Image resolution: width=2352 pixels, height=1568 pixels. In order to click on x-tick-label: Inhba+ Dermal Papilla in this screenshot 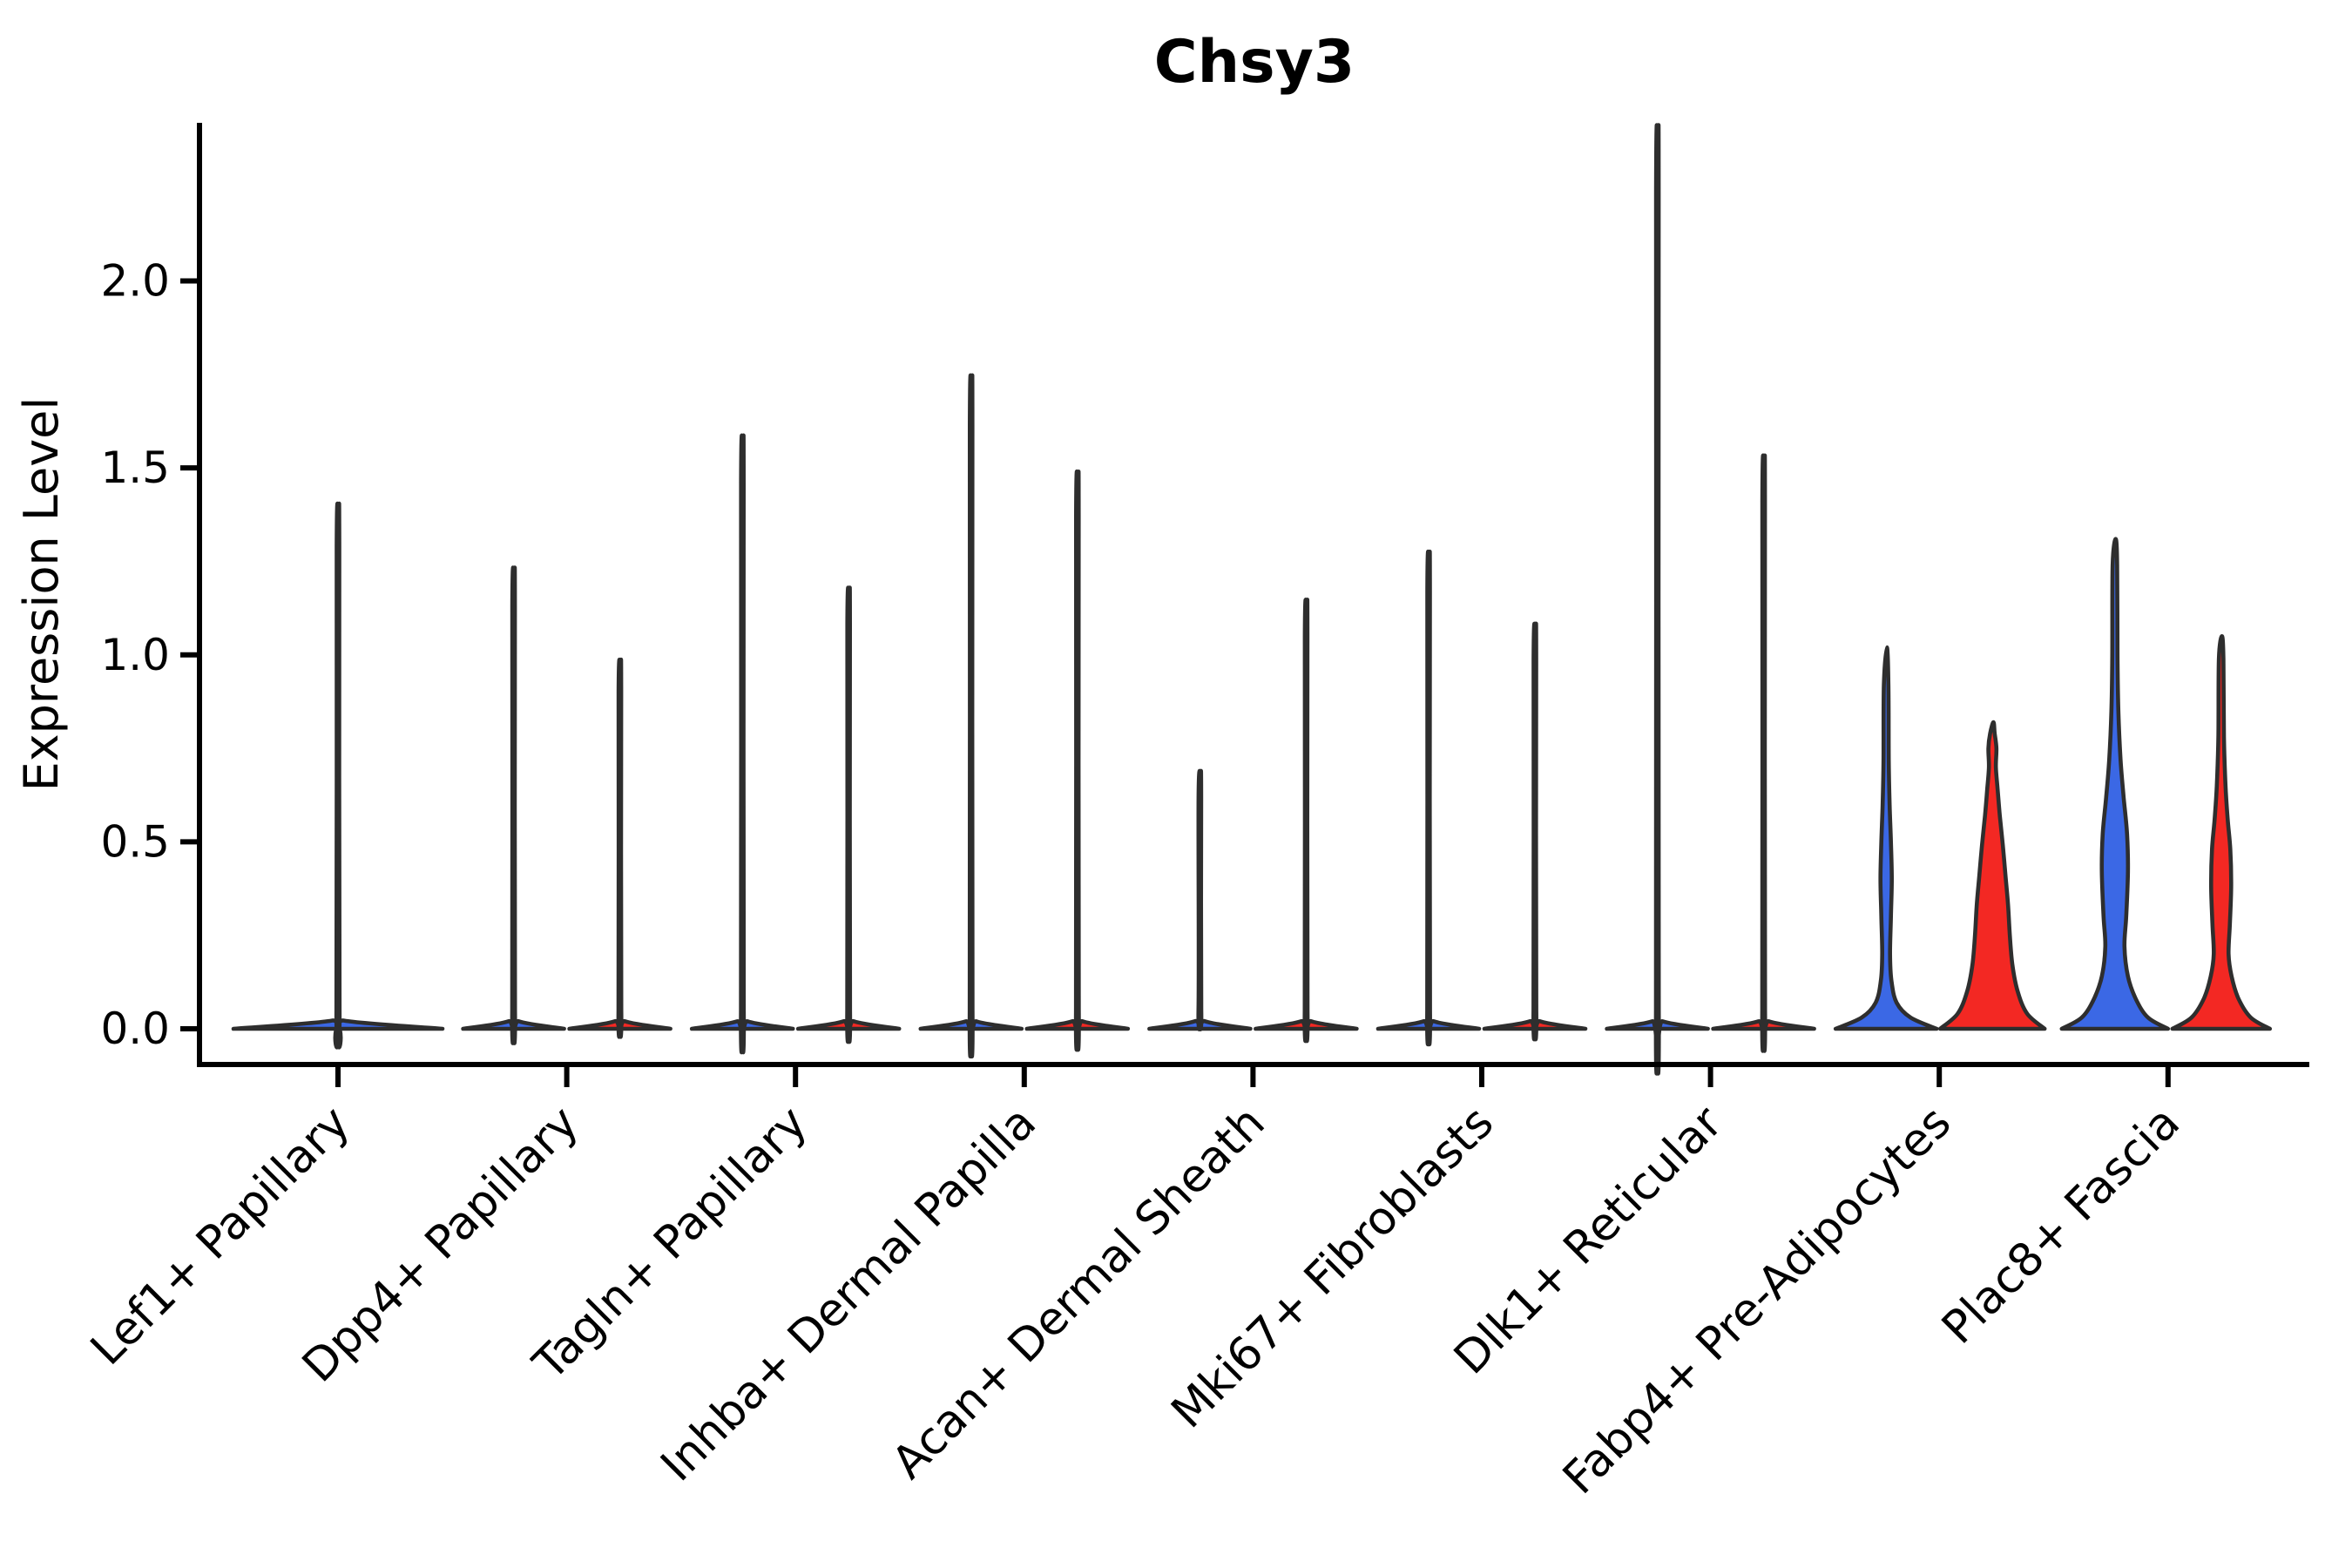, I will do `click(849, 1294)`.